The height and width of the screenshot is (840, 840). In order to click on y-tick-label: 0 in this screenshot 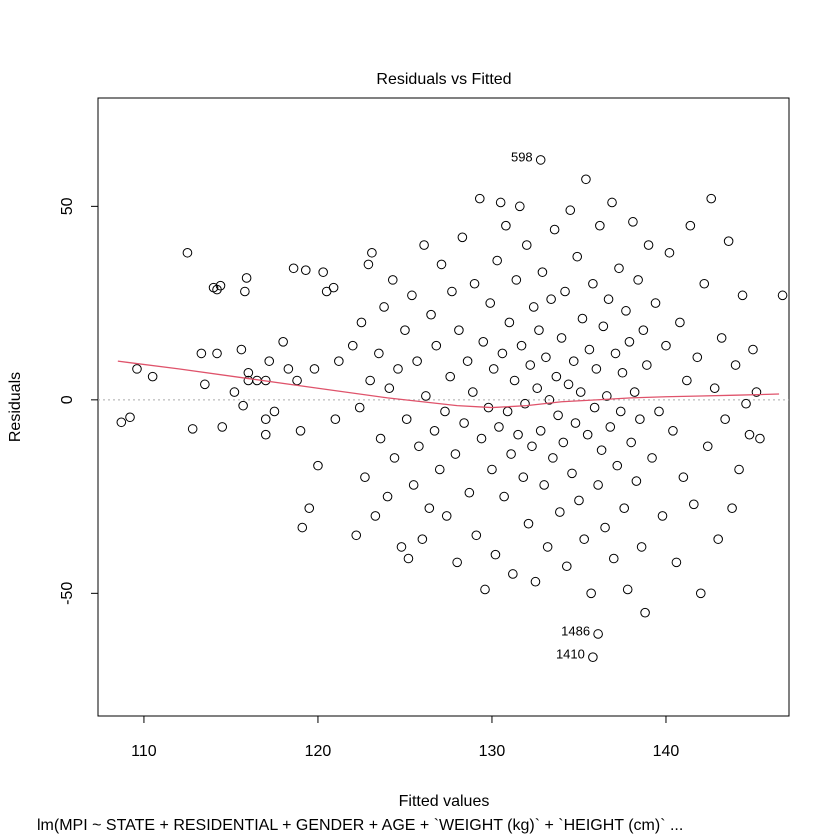, I will do `click(67, 399)`.